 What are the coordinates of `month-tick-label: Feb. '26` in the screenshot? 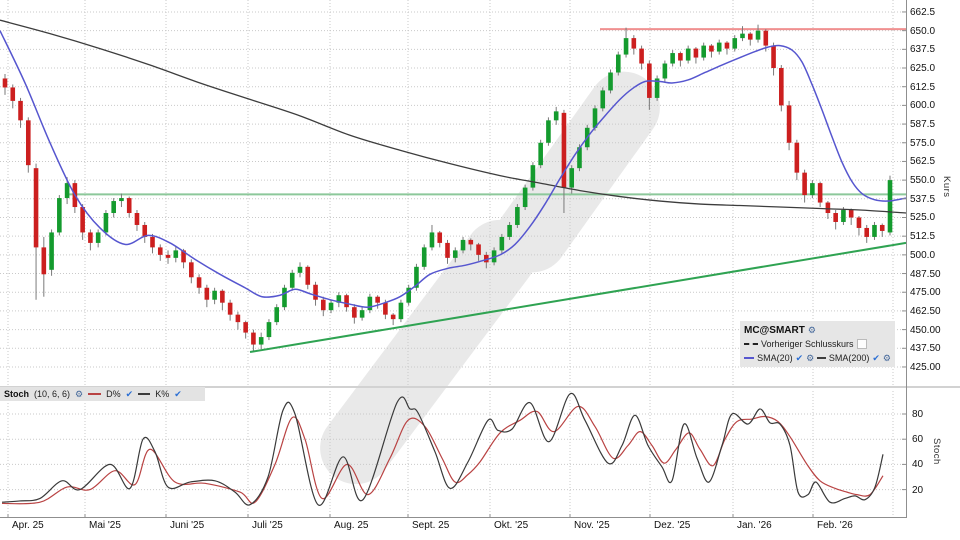 It's located at (835, 525).